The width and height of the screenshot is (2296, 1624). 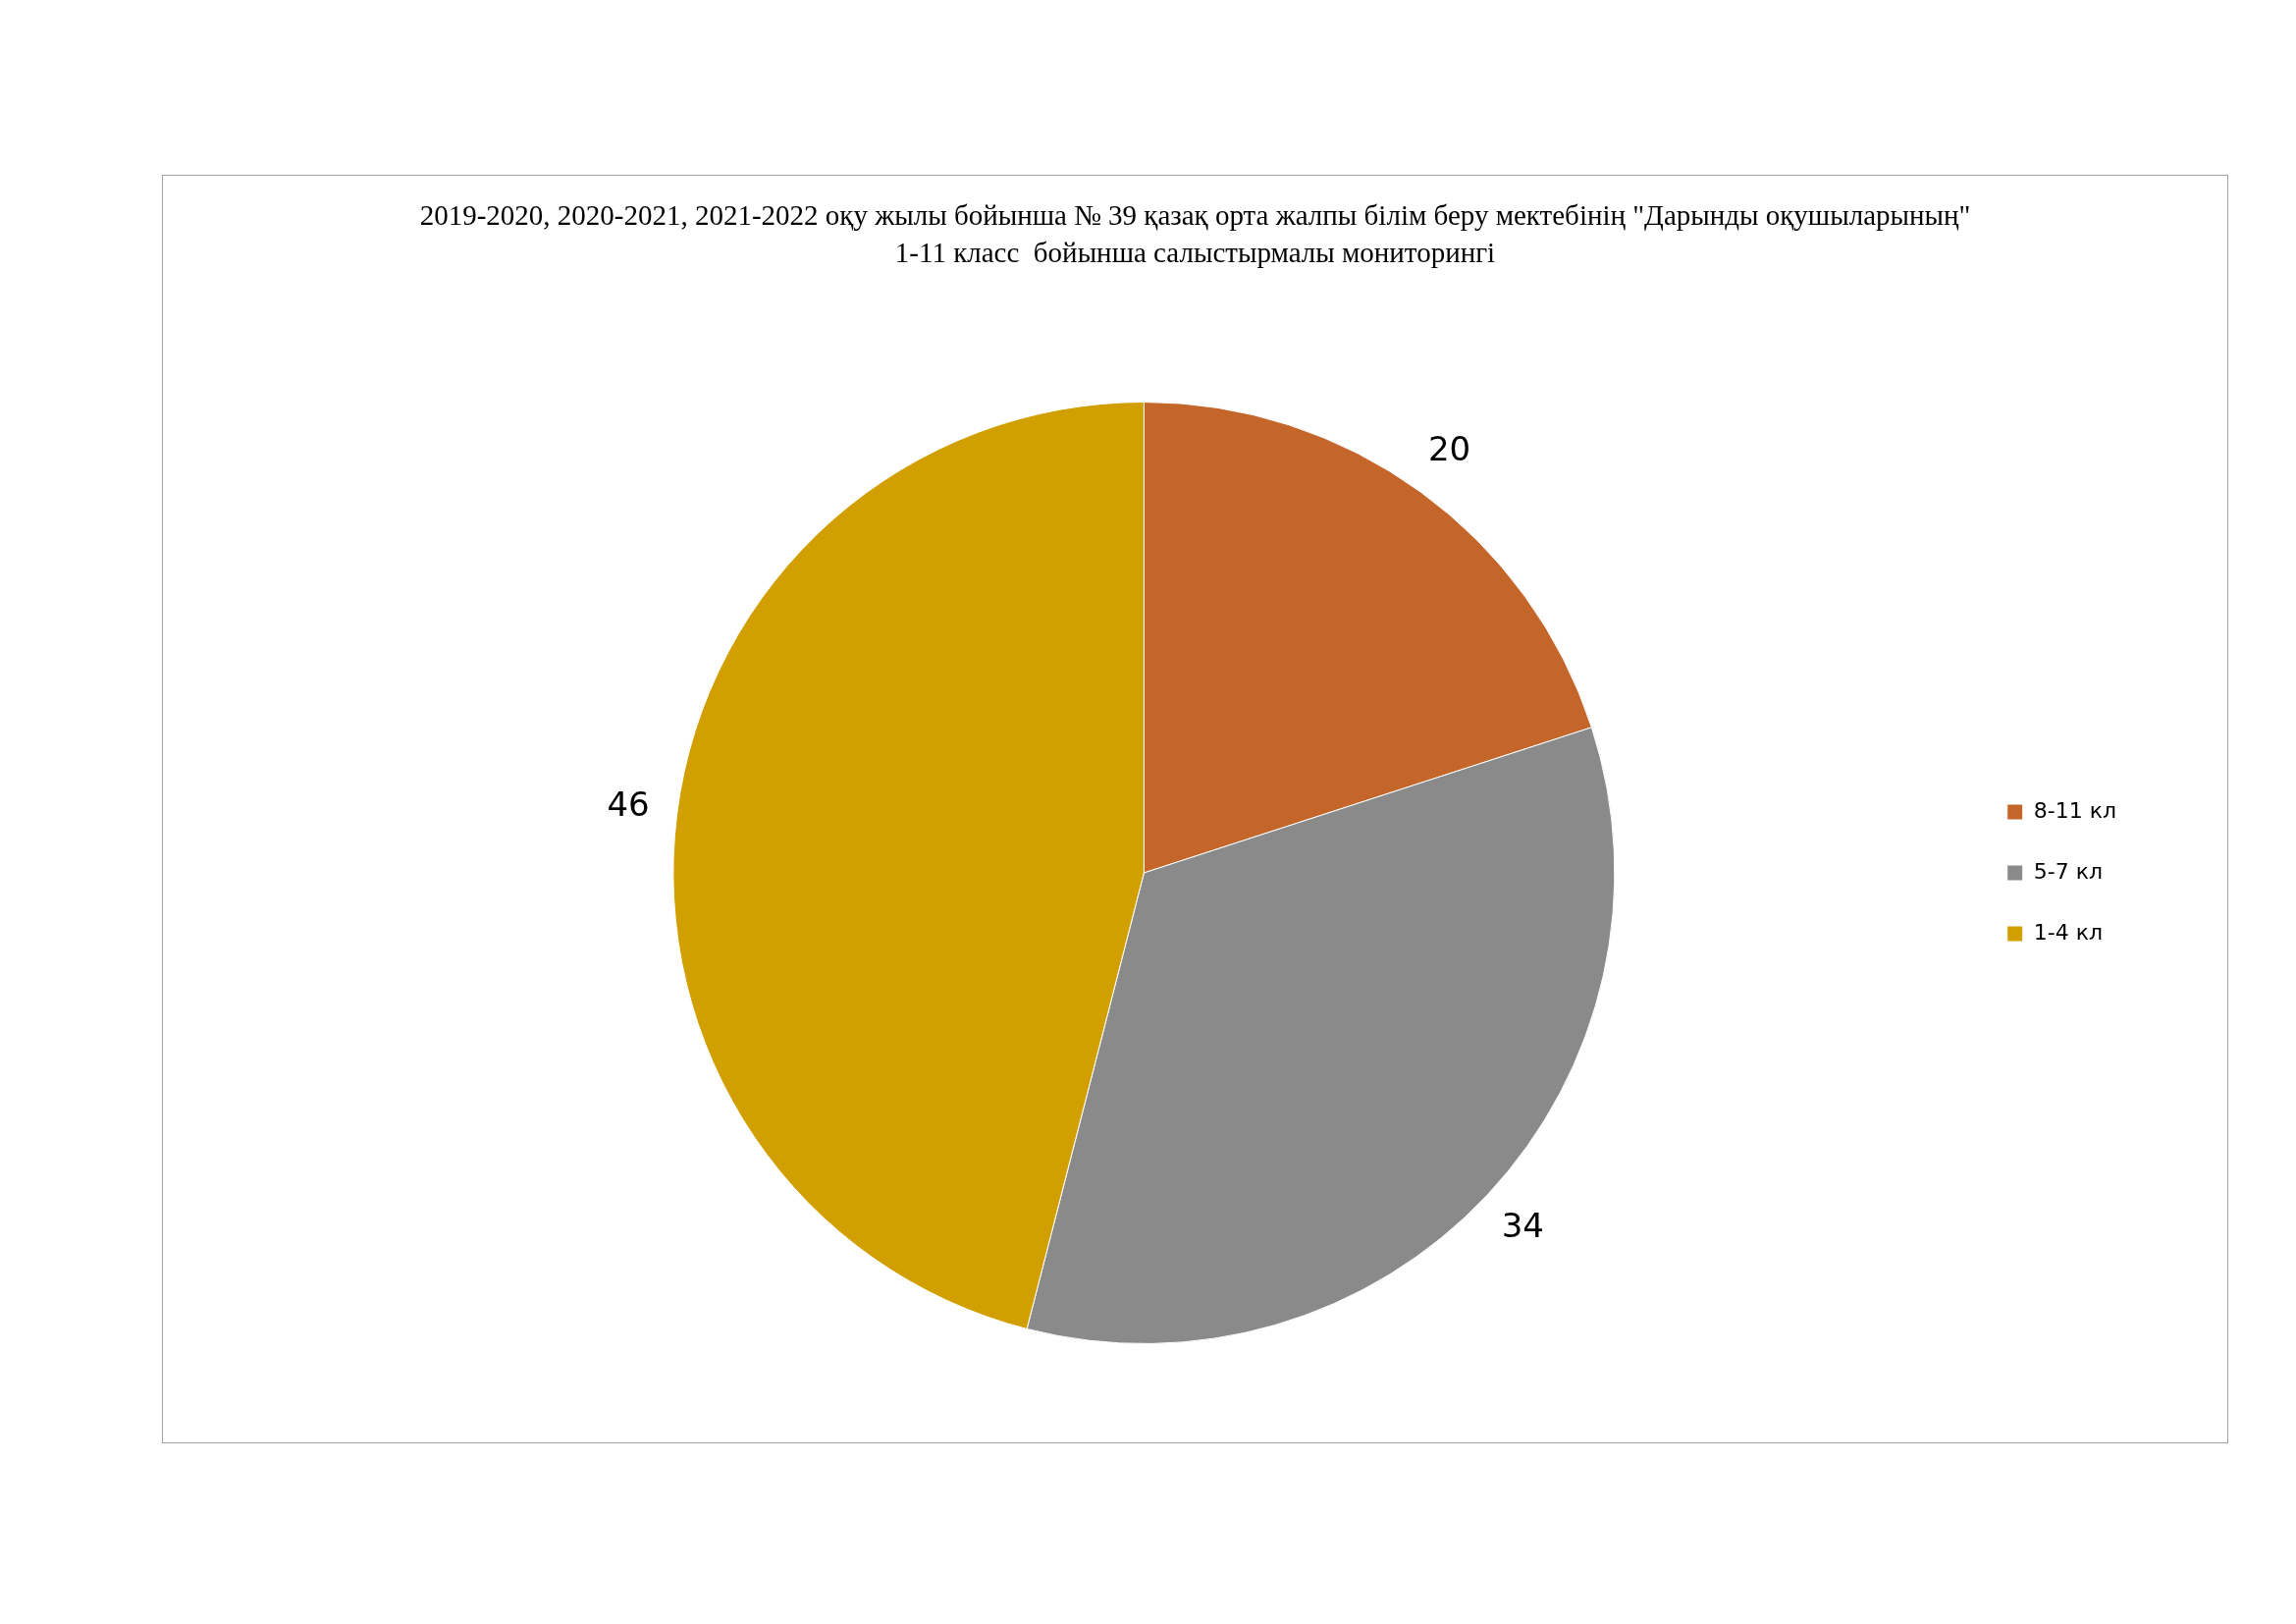 I want to click on legend-label: 8-11 кл, so click(x=2075, y=810).